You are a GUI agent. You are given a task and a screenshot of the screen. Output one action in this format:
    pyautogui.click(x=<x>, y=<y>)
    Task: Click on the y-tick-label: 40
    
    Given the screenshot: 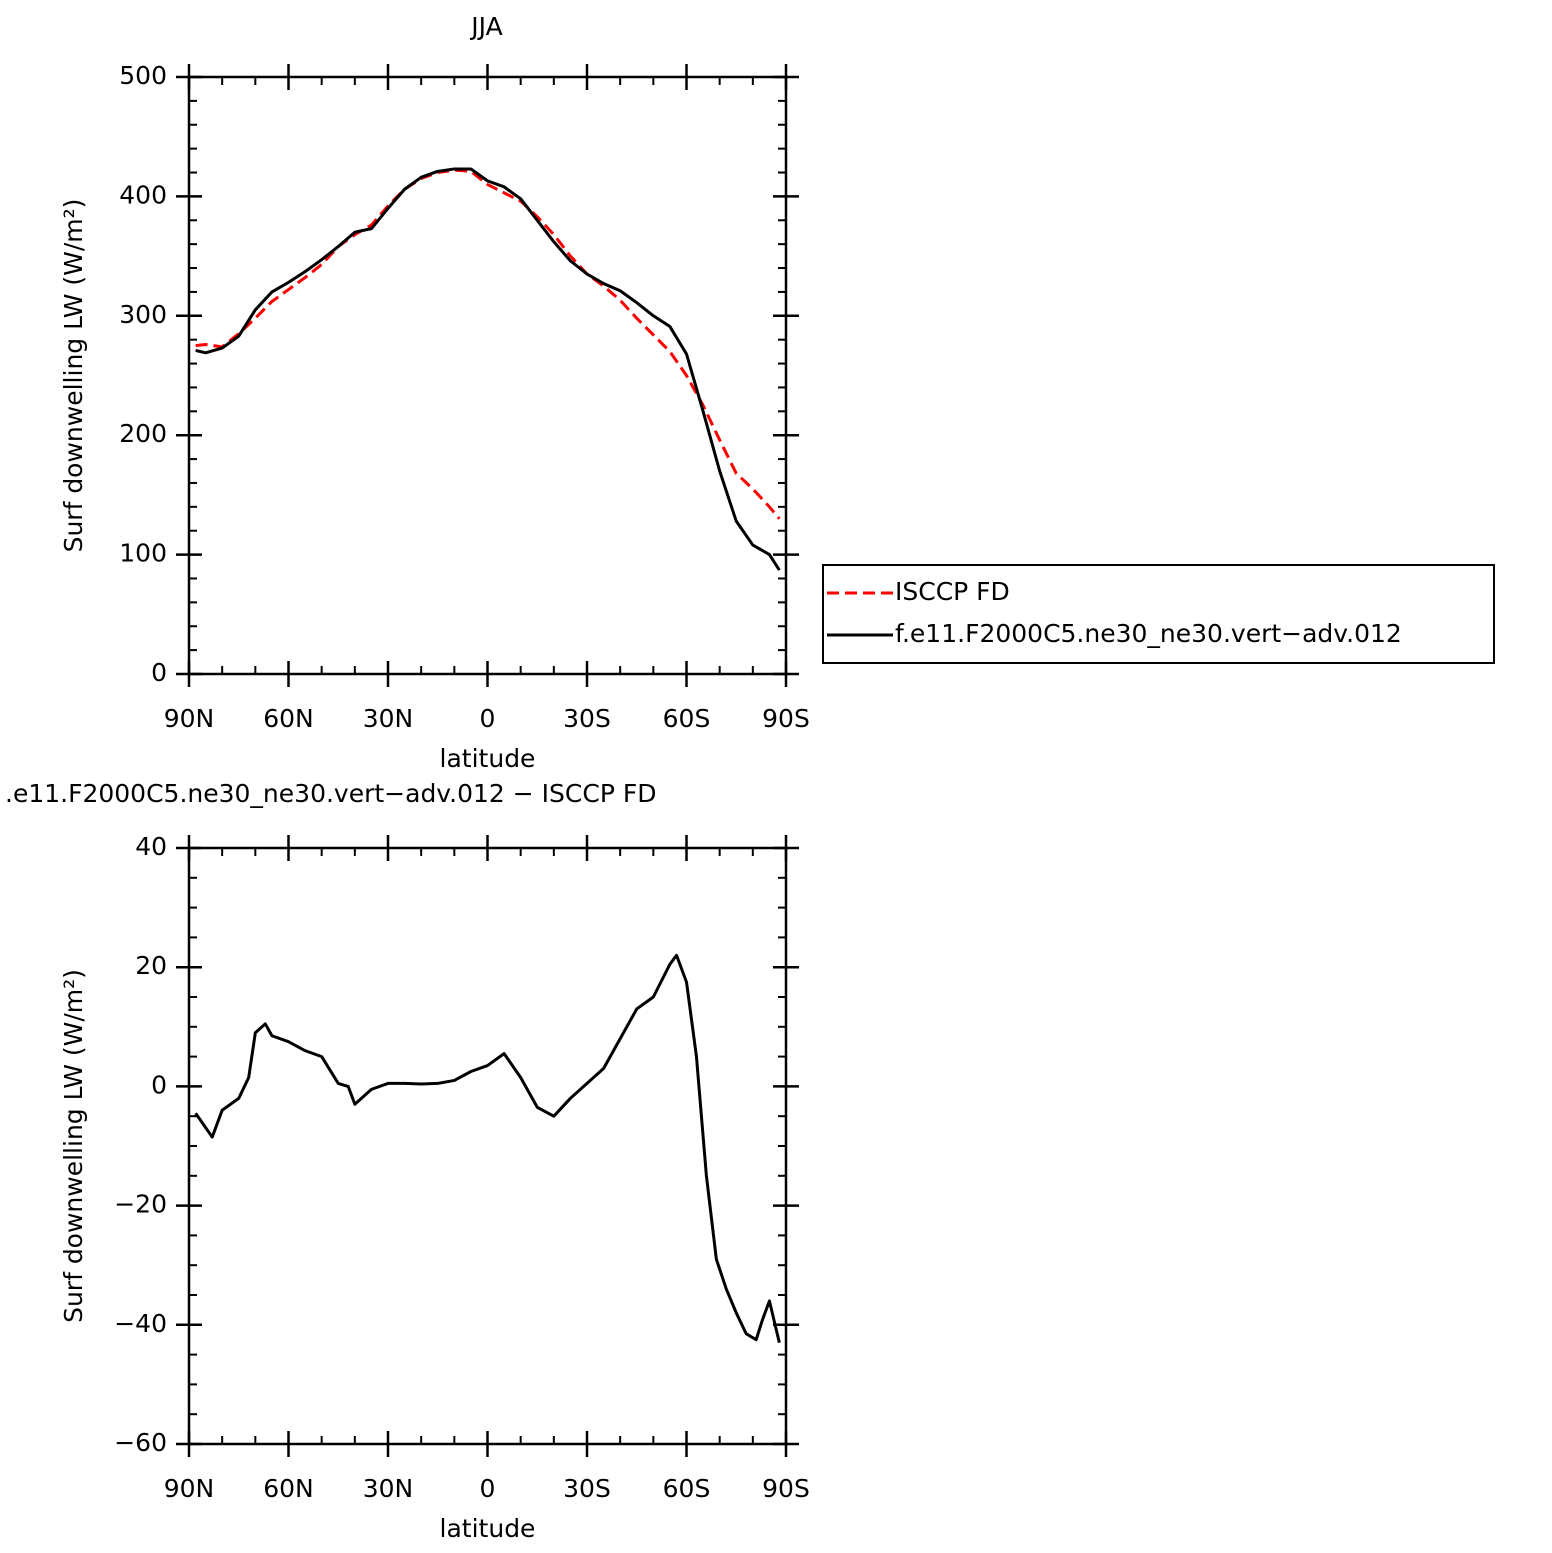 What is the action you would take?
    pyautogui.click(x=151, y=846)
    